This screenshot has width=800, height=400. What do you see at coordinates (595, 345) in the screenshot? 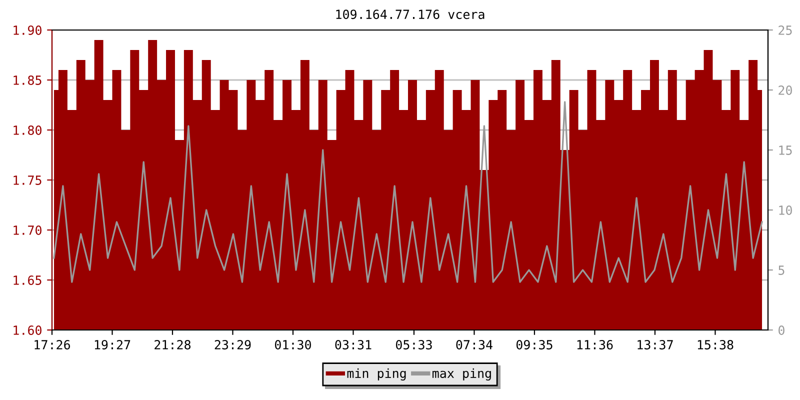
I see `x-tick-label: 11:36` at bounding box center [595, 345].